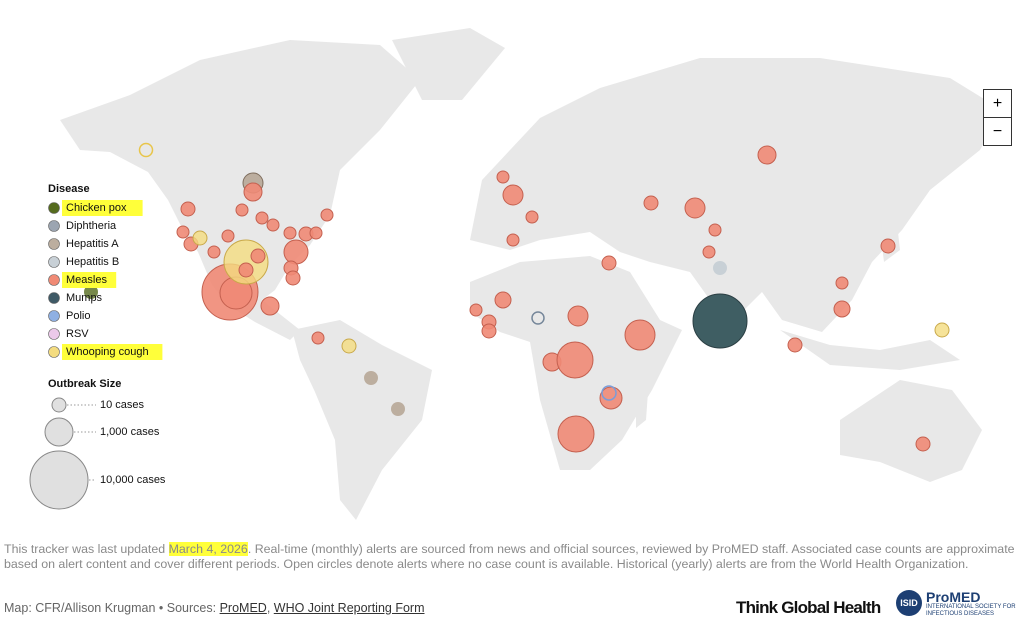 The width and height of the screenshot is (1028, 626). I want to click on zoom-in: +, so click(997, 103).